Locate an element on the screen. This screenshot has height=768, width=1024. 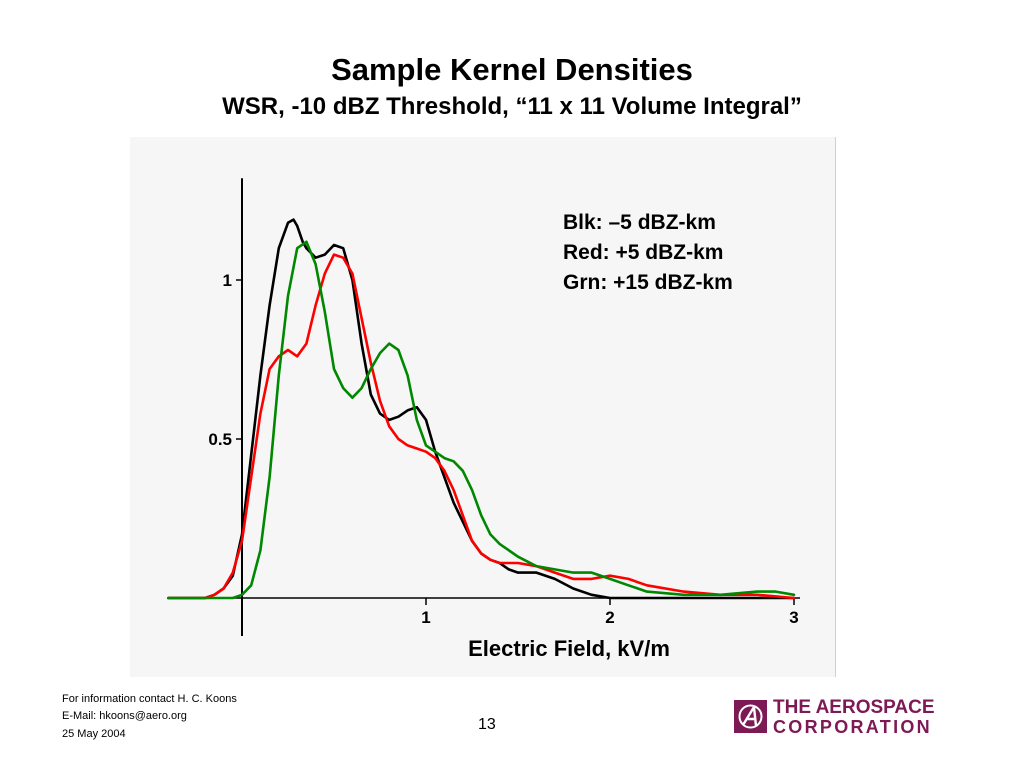
logo-text-line2: CORPORATION is located at coordinates (852, 727).